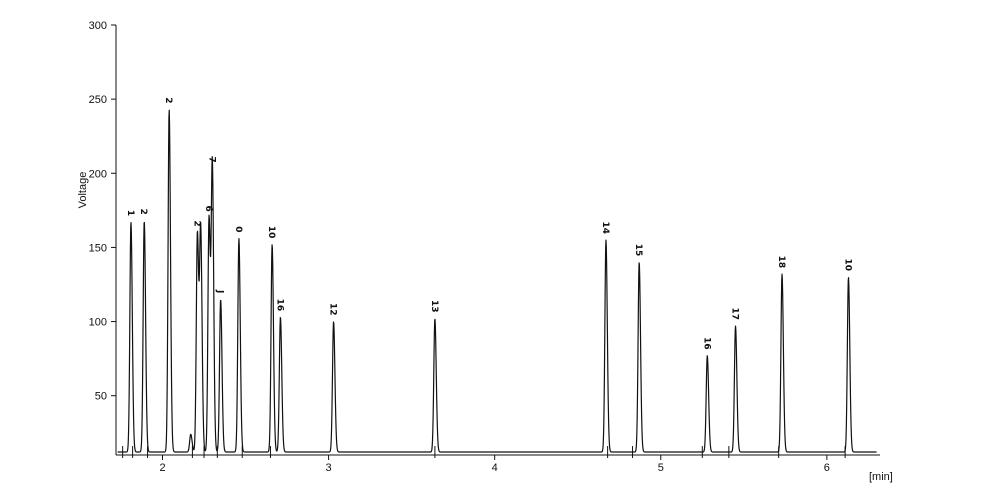 The width and height of the screenshot is (1000, 495). Describe the element at coordinates (434, 306) in the screenshot. I see `peak-label: 13` at that location.